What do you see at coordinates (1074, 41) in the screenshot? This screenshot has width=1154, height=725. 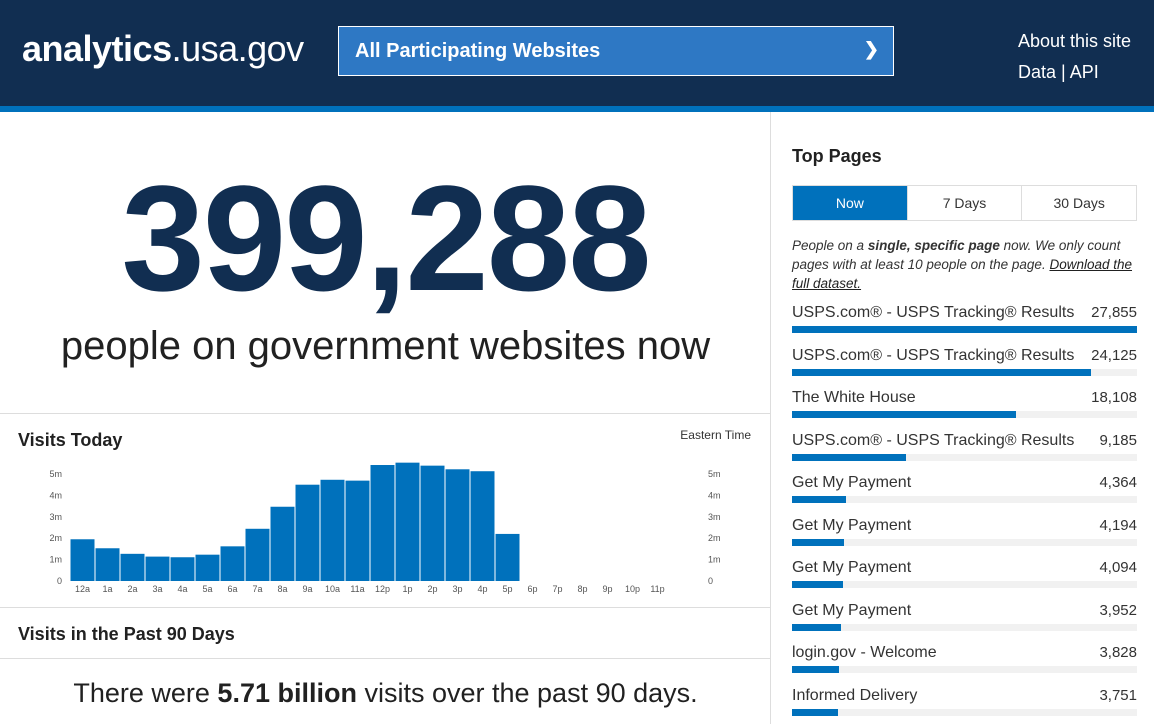 I see `about-link: About this site` at bounding box center [1074, 41].